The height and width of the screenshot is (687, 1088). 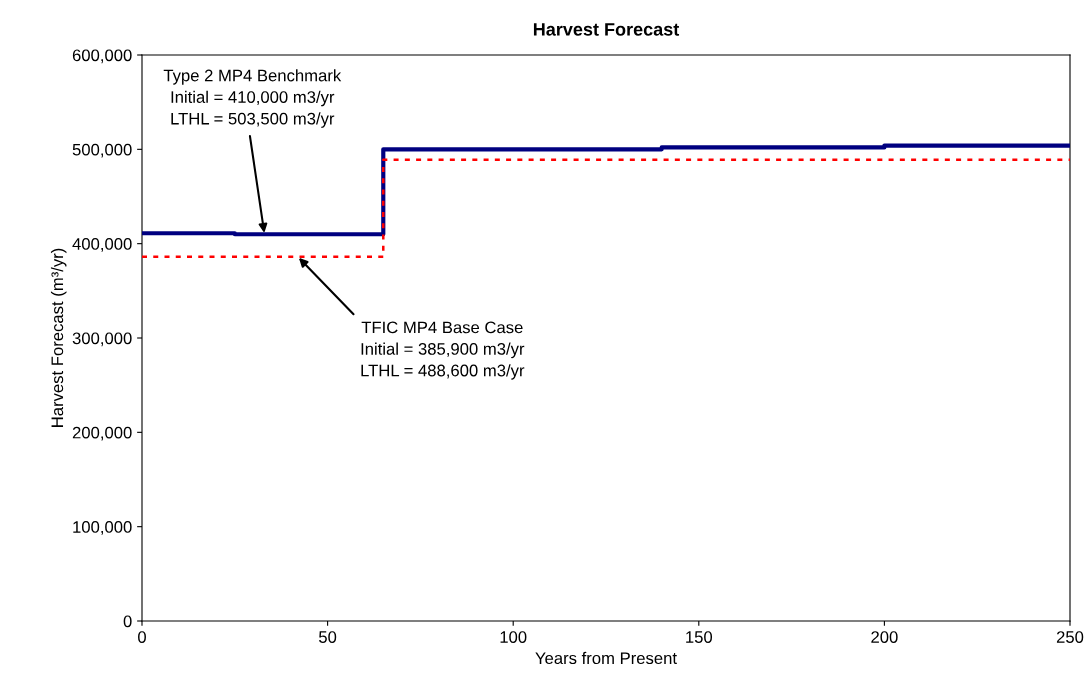 What do you see at coordinates (58, 337) in the screenshot?
I see `y-axis-title: Harvest Forecast (m³/yr)` at bounding box center [58, 337].